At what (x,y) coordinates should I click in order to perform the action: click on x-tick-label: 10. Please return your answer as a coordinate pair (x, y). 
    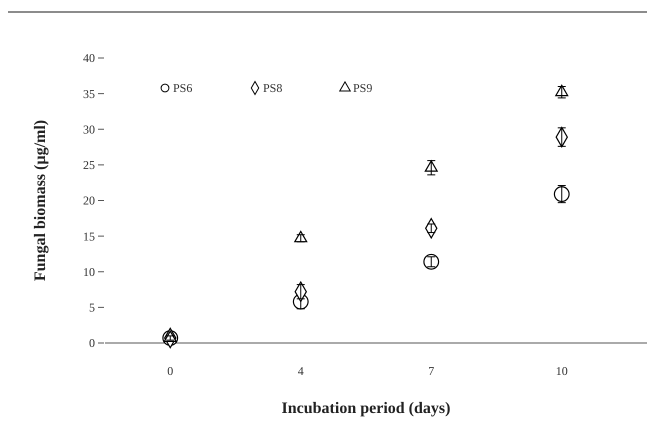
    Looking at the image, I should click on (562, 371).